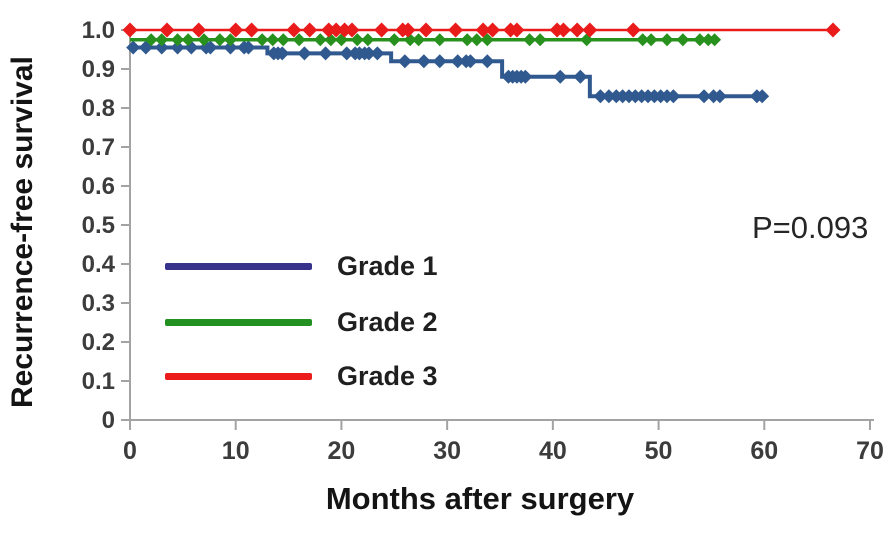  I want to click on legend-label-grade-3: Grade 3, so click(387, 375).